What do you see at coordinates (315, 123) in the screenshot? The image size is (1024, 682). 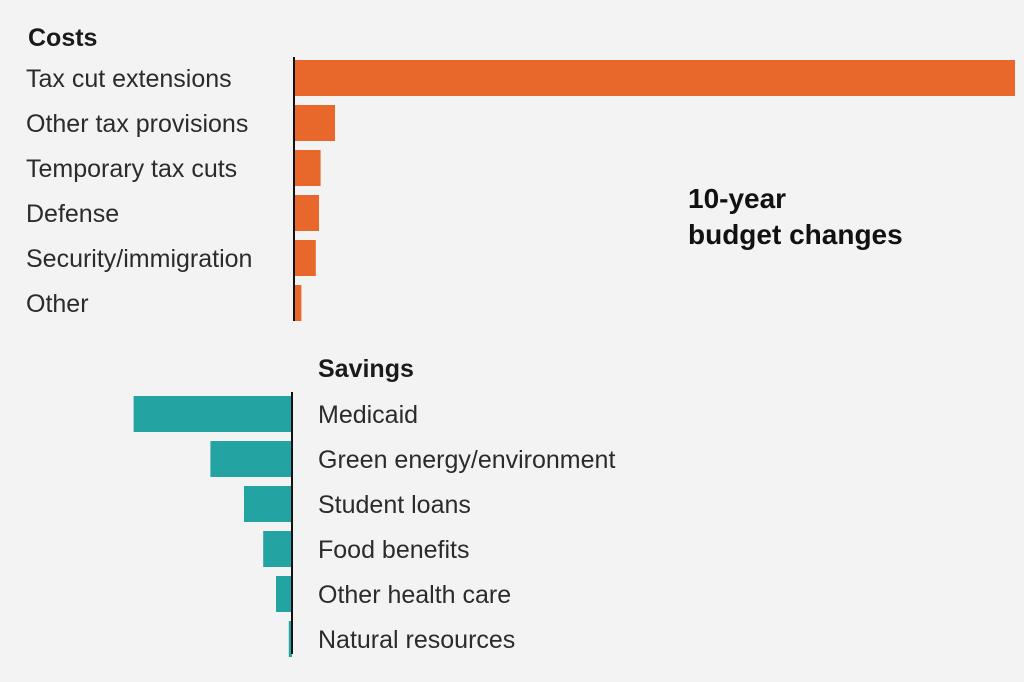 I see `costs-bar-other-tax-provisions` at bounding box center [315, 123].